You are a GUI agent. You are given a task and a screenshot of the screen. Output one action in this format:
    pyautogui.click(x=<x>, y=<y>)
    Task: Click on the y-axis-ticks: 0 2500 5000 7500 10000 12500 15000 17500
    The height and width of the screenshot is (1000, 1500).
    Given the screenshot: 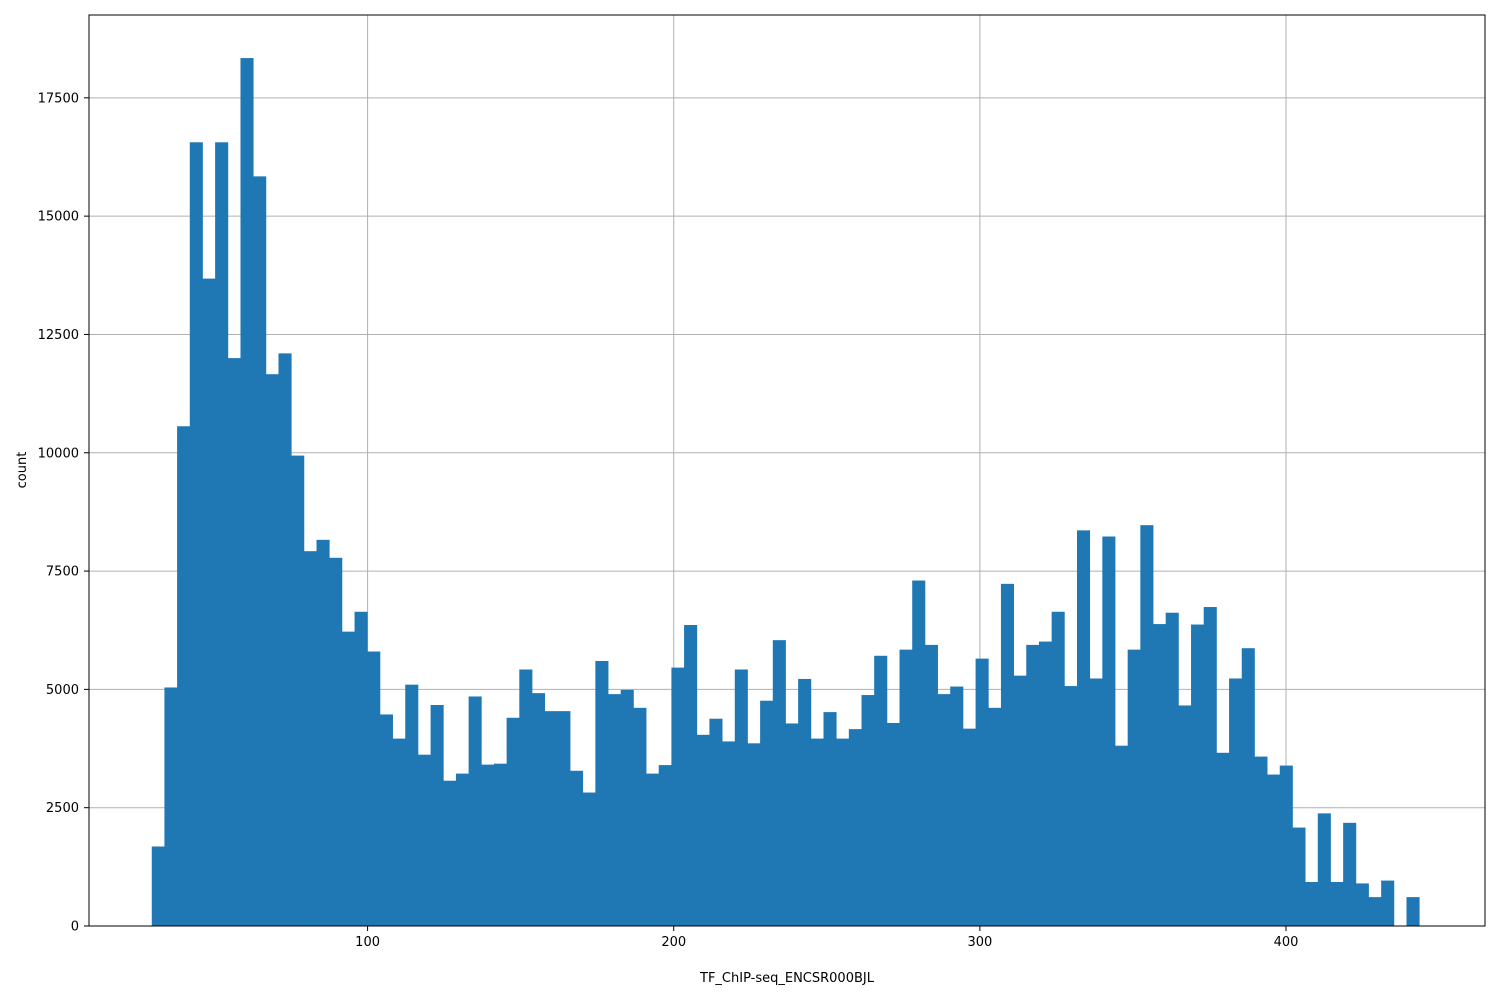 What is the action you would take?
    pyautogui.click(x=63, y=513)
    